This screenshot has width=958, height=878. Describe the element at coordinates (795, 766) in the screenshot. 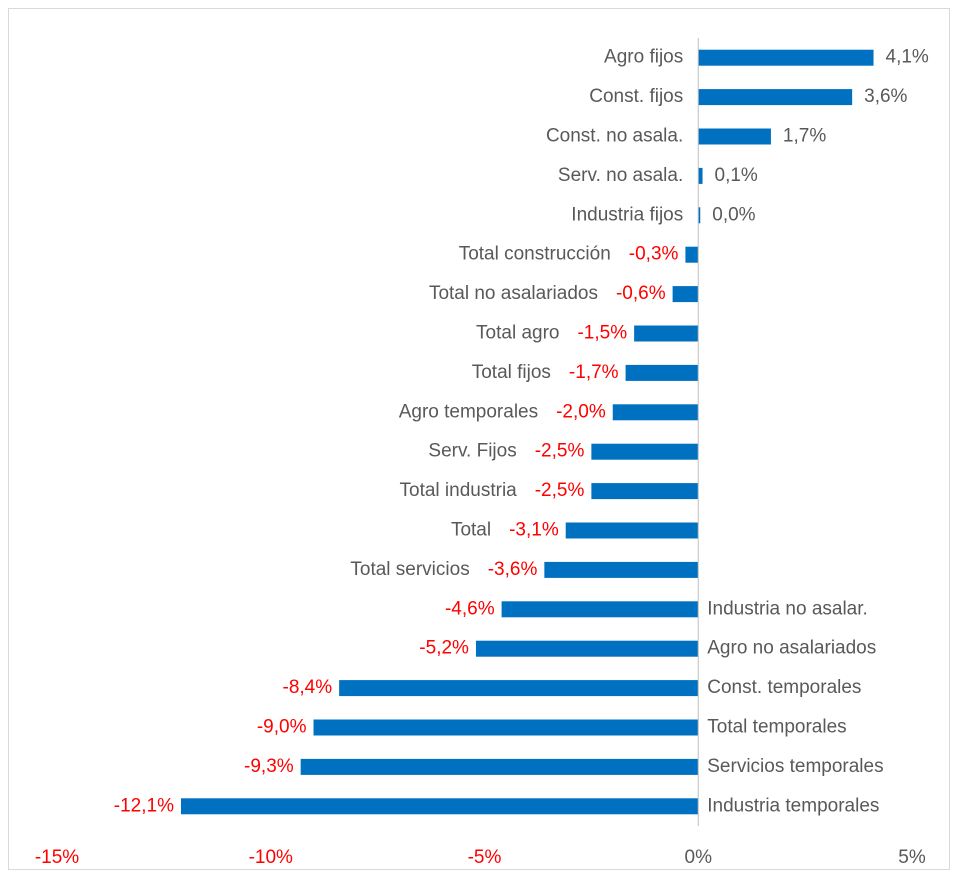

I see `category-label: Servicios temporales` at that location.